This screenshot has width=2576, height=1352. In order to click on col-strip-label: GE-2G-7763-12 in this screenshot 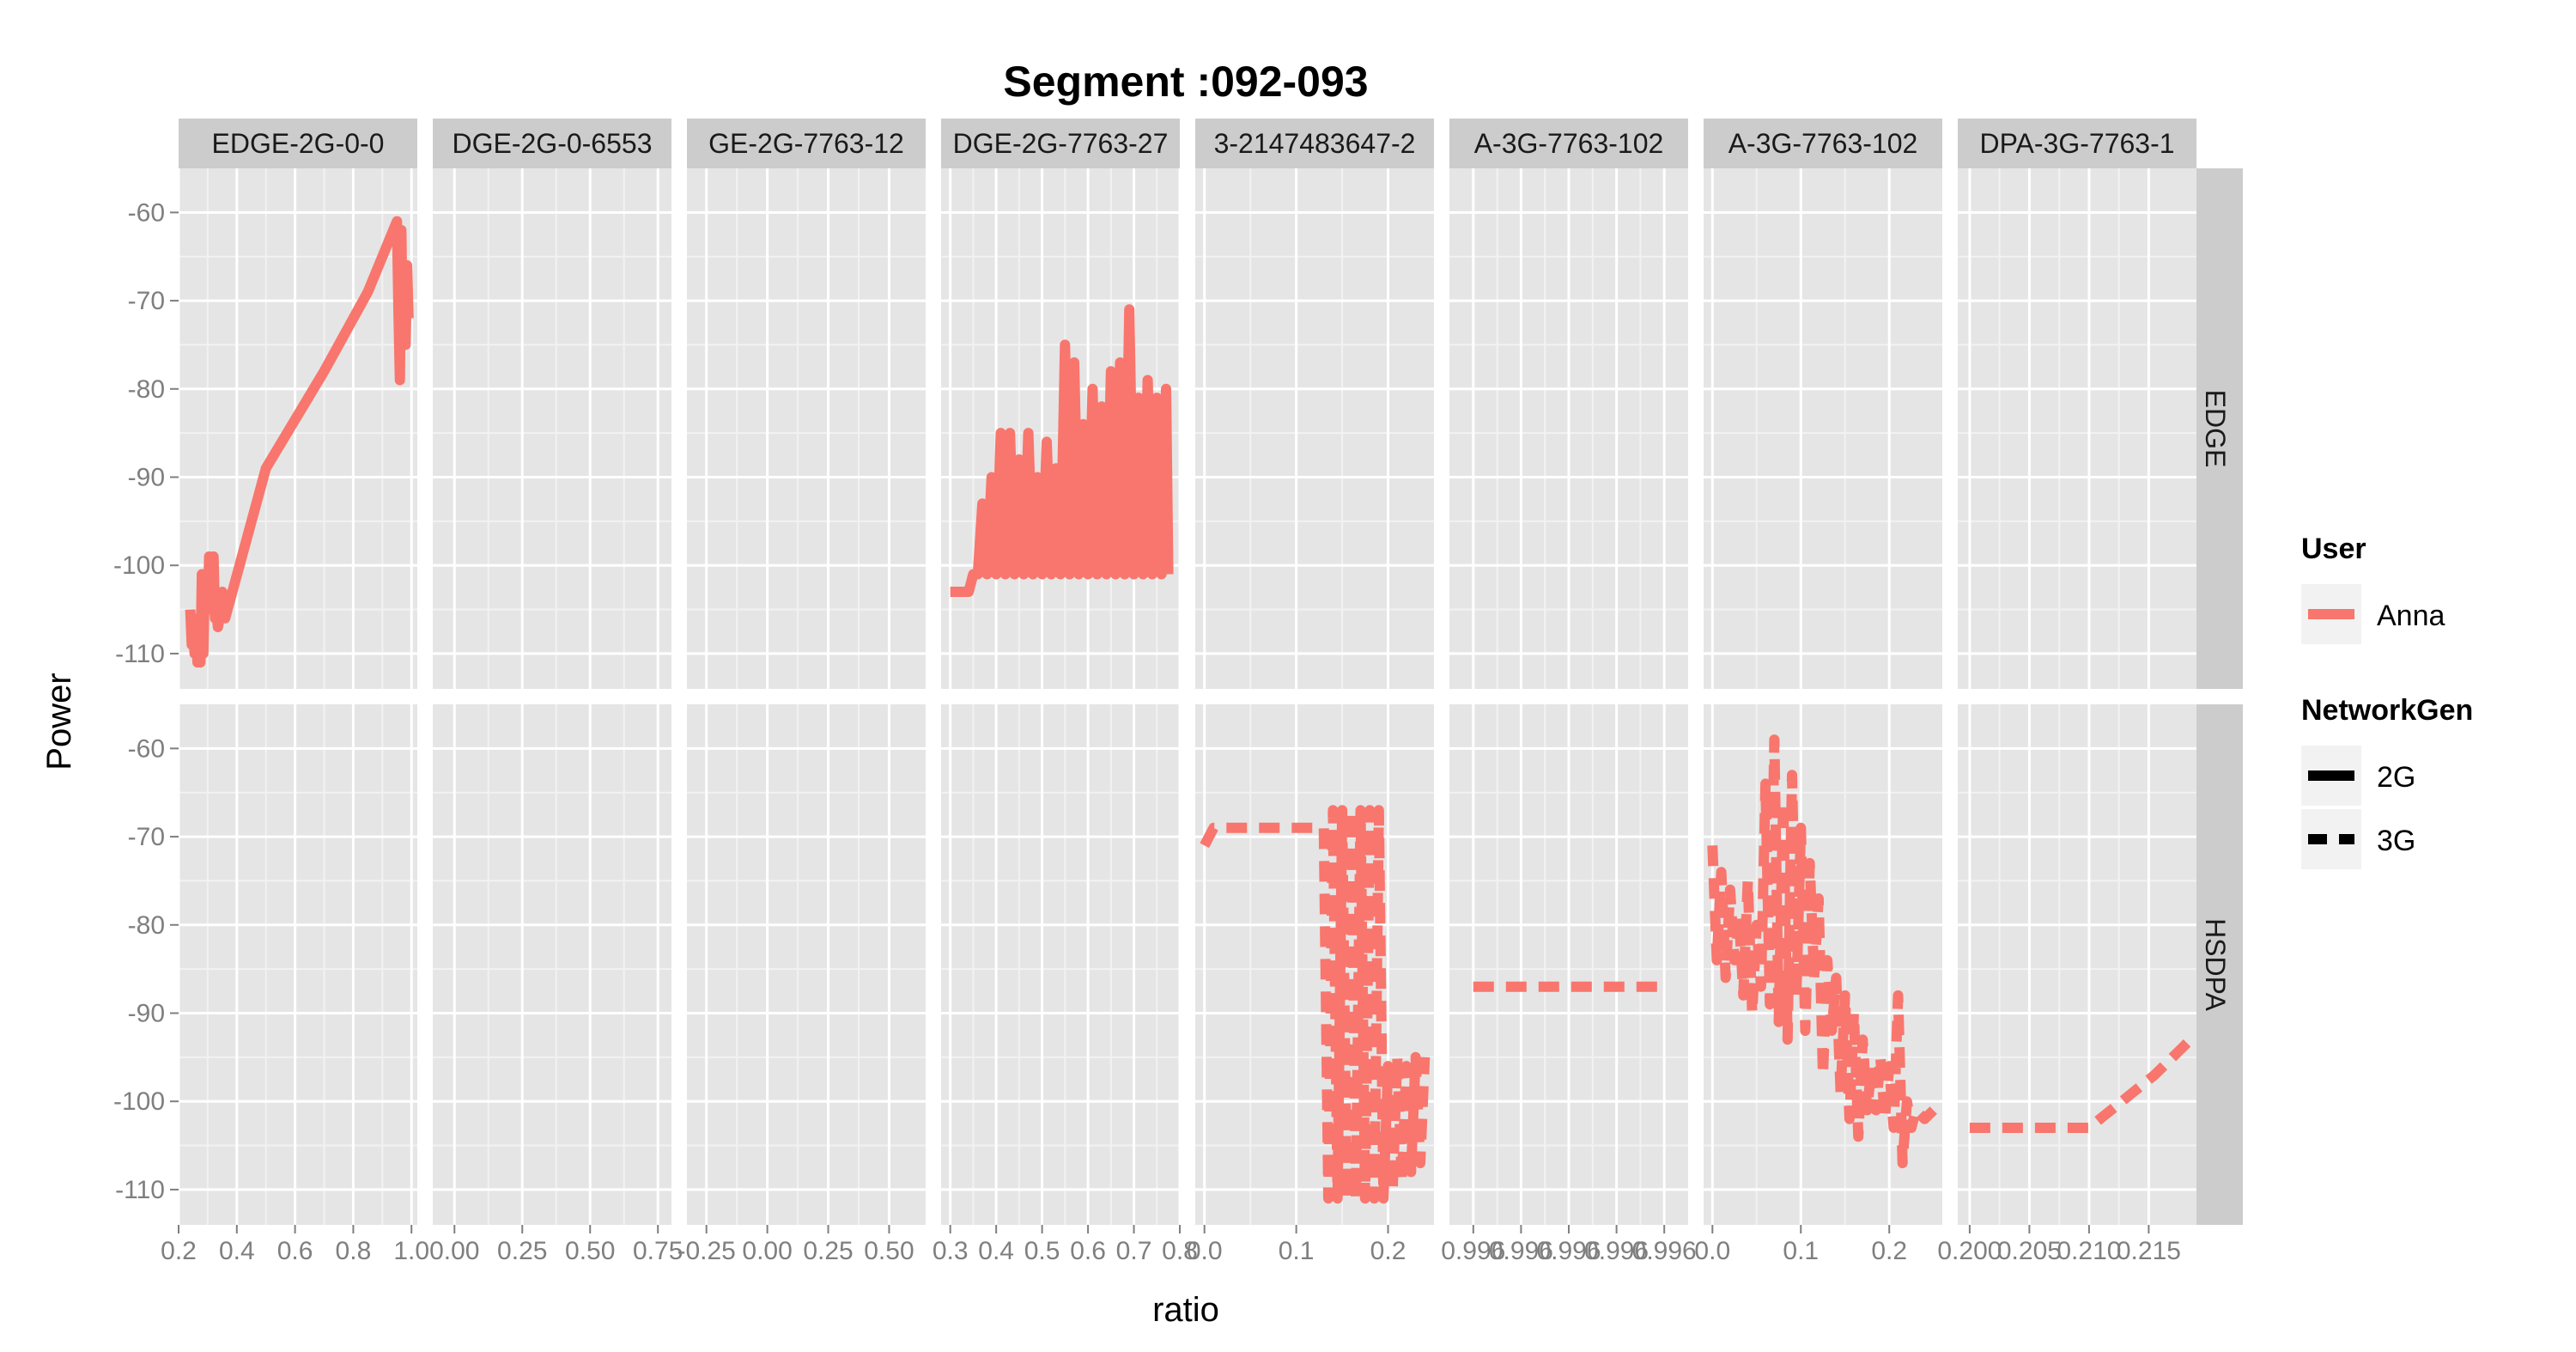, I will do `click(806, 143)`.